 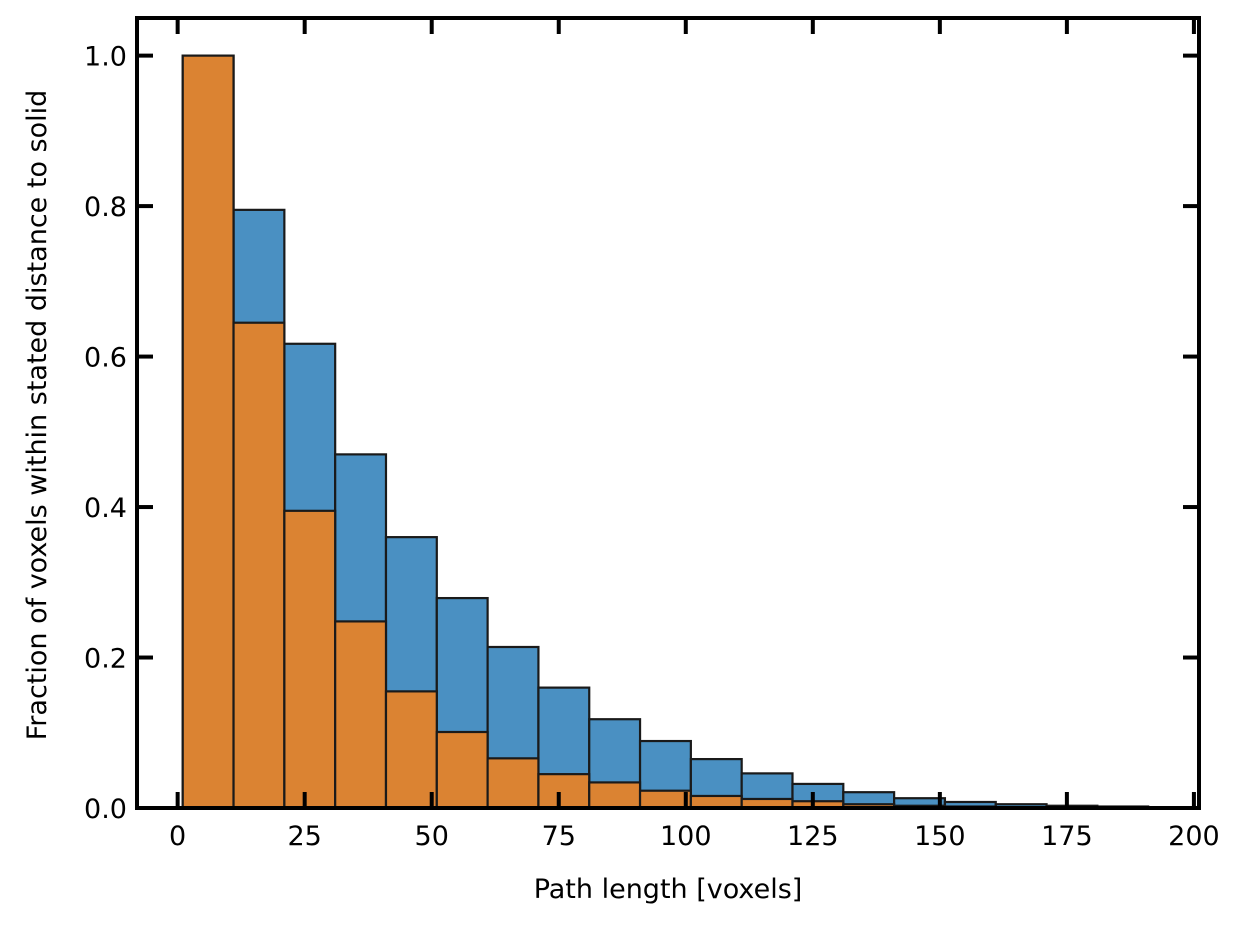 I want to click on x-tick-label: 200, so click(x=1194, y=836).